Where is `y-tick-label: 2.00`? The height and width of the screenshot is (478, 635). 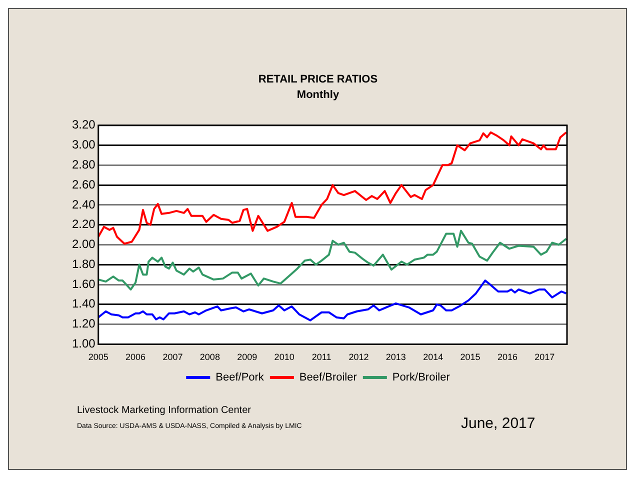
y-tick-label: 2.00 is located at coordinates (84, 244).